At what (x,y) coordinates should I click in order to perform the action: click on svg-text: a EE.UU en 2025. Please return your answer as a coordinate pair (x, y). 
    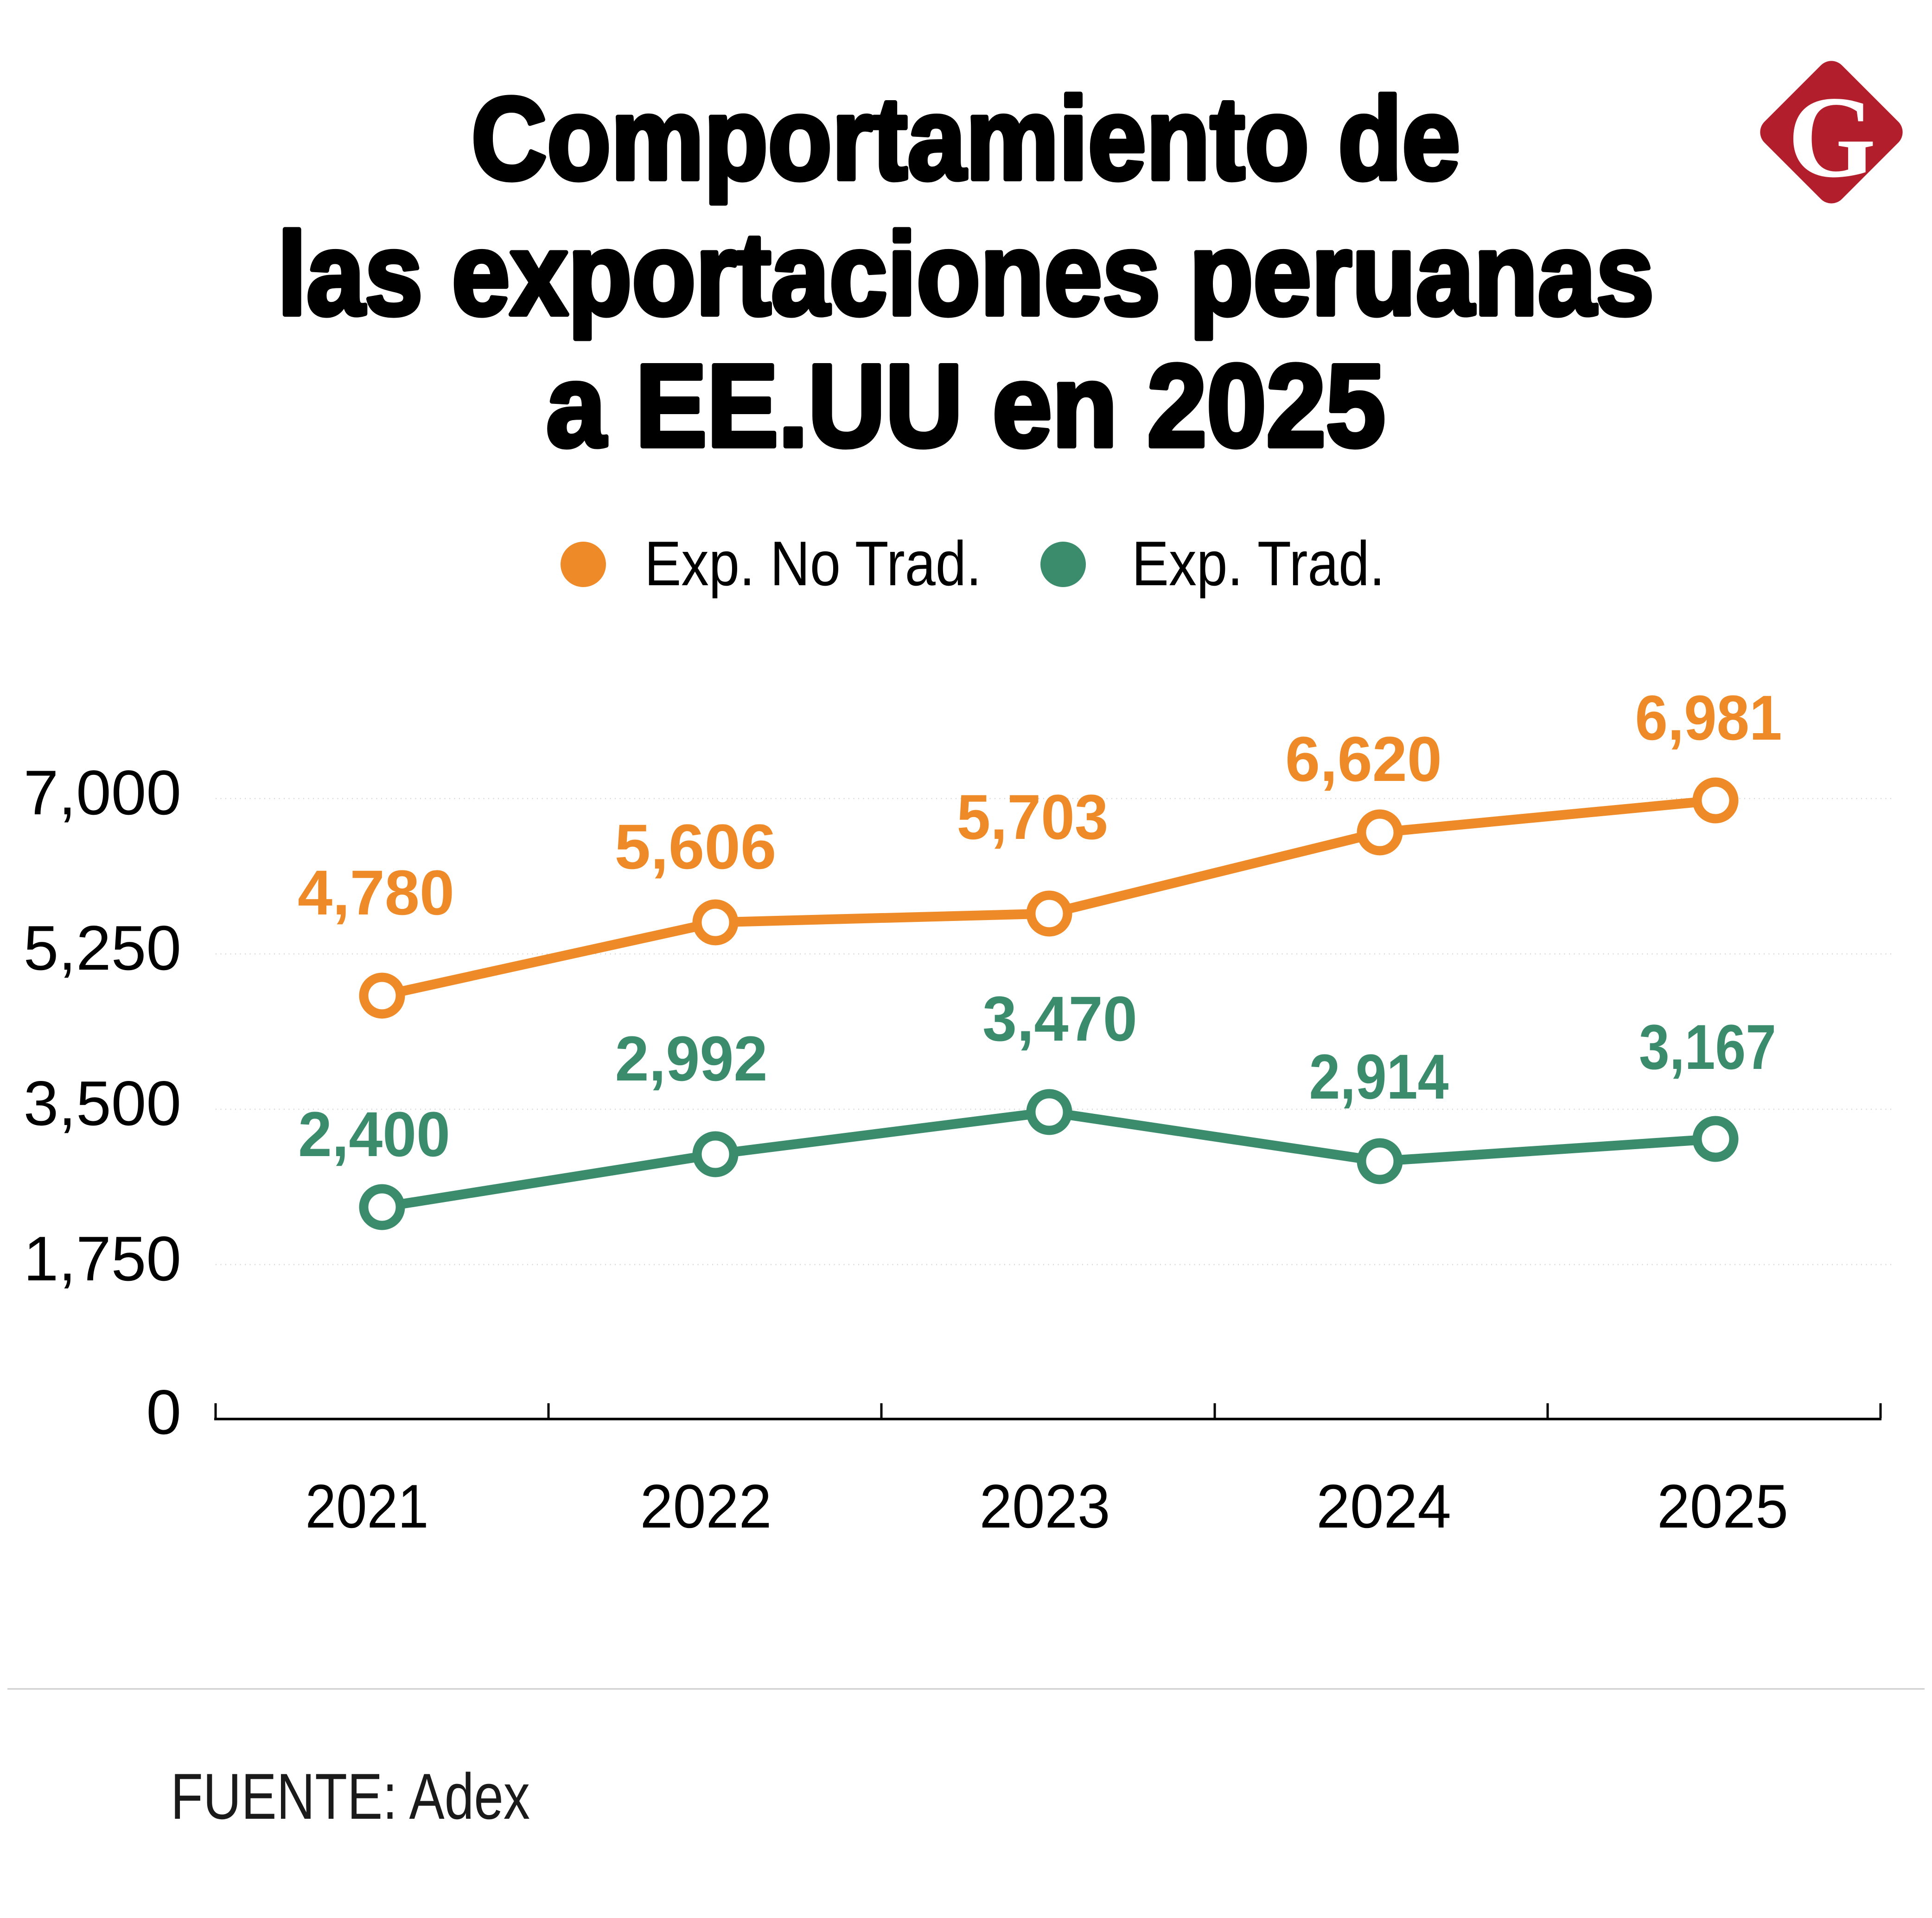
    Looking at the image, I should click on (965, 405).